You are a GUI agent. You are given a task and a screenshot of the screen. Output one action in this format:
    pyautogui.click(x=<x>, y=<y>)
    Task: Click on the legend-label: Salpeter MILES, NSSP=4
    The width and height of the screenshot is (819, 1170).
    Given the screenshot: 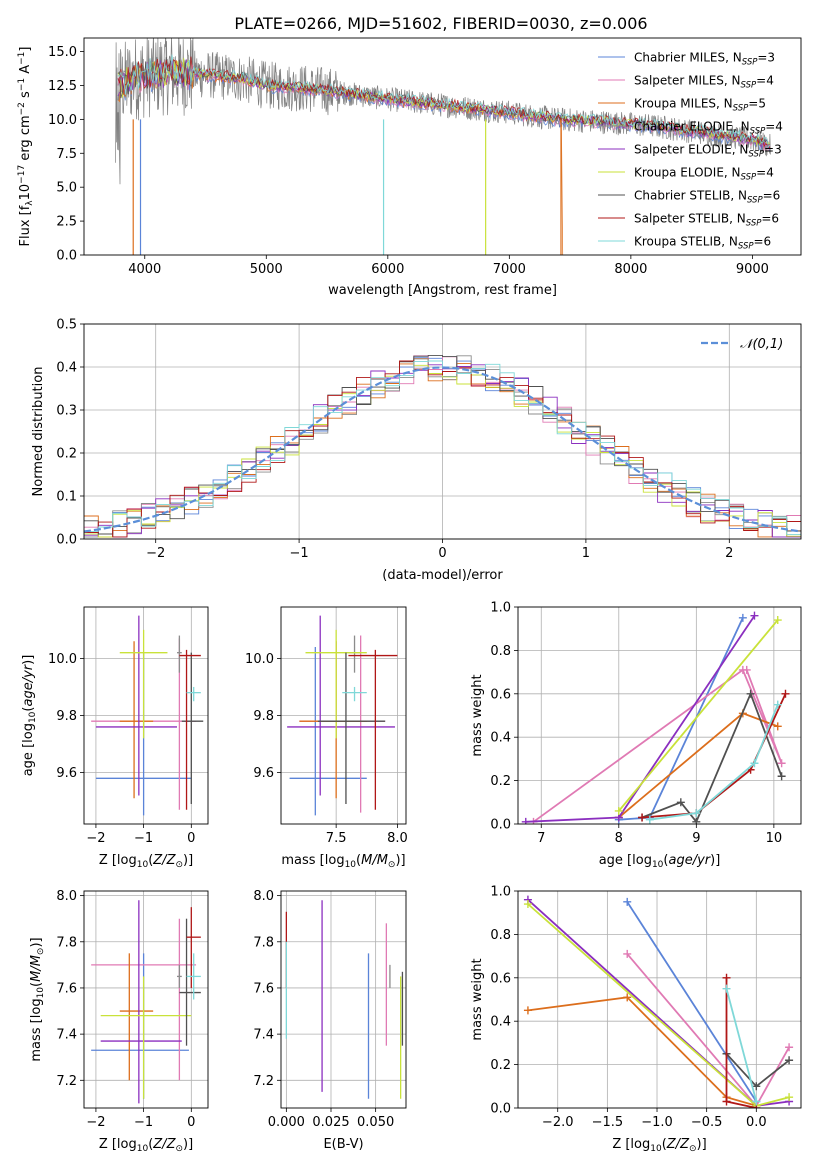 What is the action you would take?
    pyautogui.click(x=704, y=82)
    